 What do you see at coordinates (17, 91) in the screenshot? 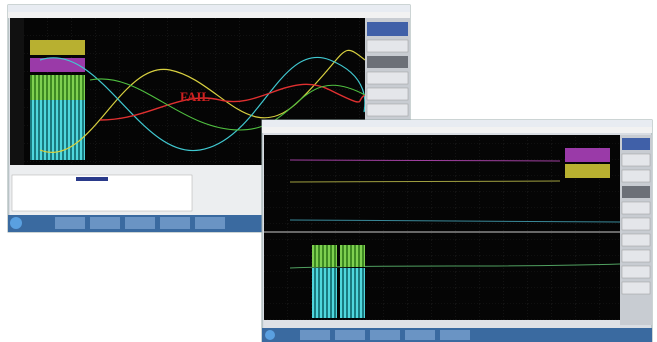
I see `axis-strip` at bounding box center [17, 91].